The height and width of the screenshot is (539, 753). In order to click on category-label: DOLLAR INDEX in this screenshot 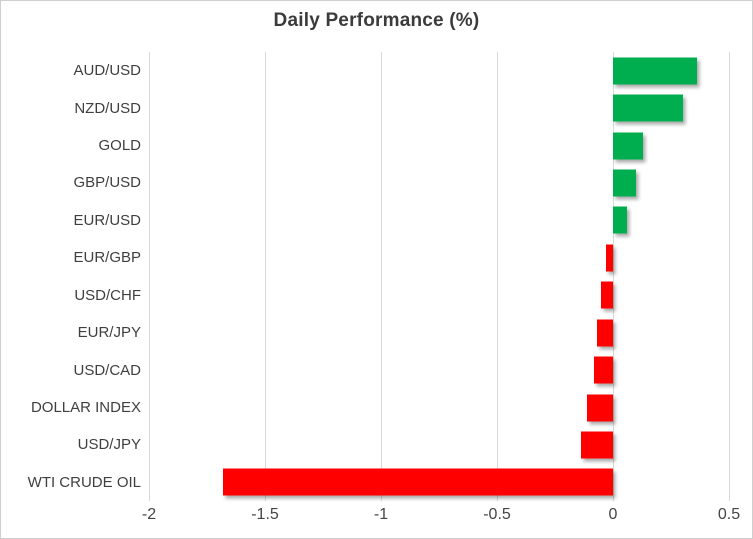, I will do `click(85, 407)`.